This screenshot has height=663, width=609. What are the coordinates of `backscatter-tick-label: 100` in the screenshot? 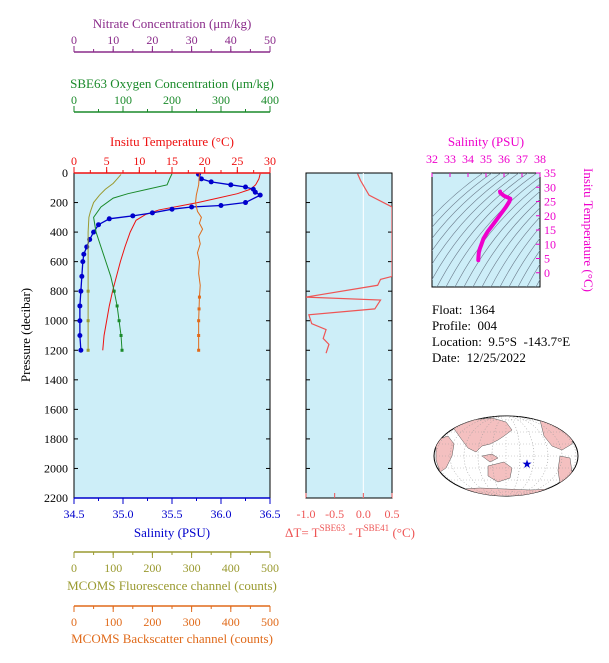 It's located at (113, 622).